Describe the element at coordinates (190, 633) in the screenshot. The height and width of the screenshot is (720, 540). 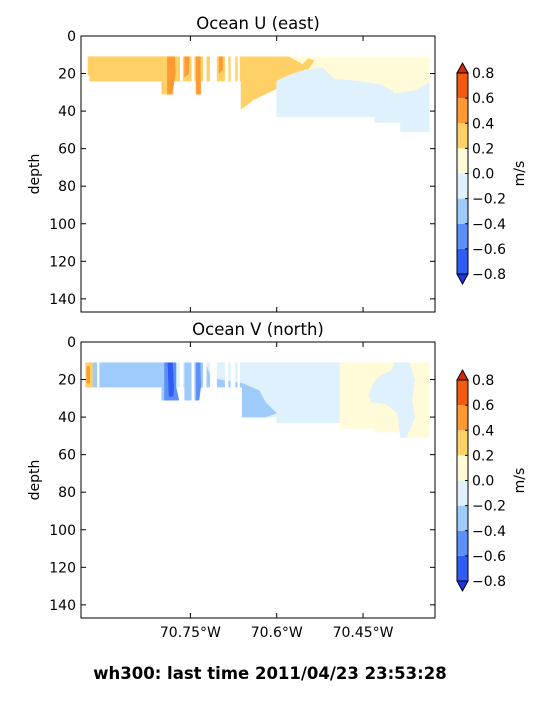
I see `x-tick-label: 70.75°W` at that location.